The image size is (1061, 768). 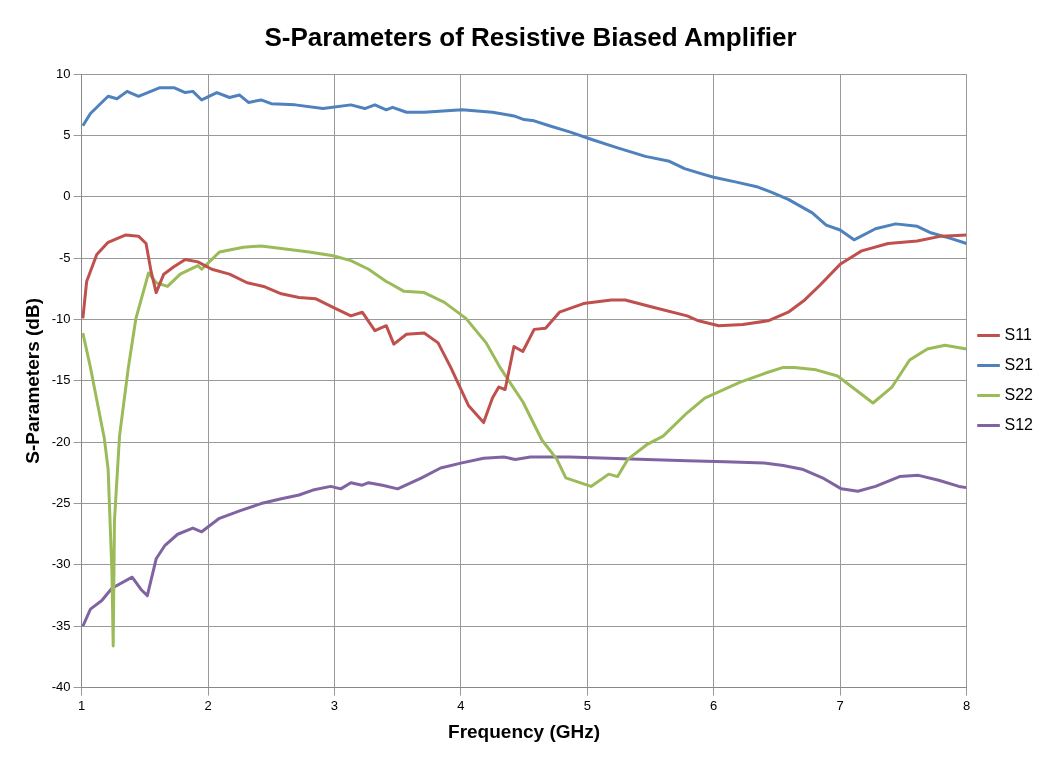 I want to click on legend-label: S22, so click(x=1019, y=394).